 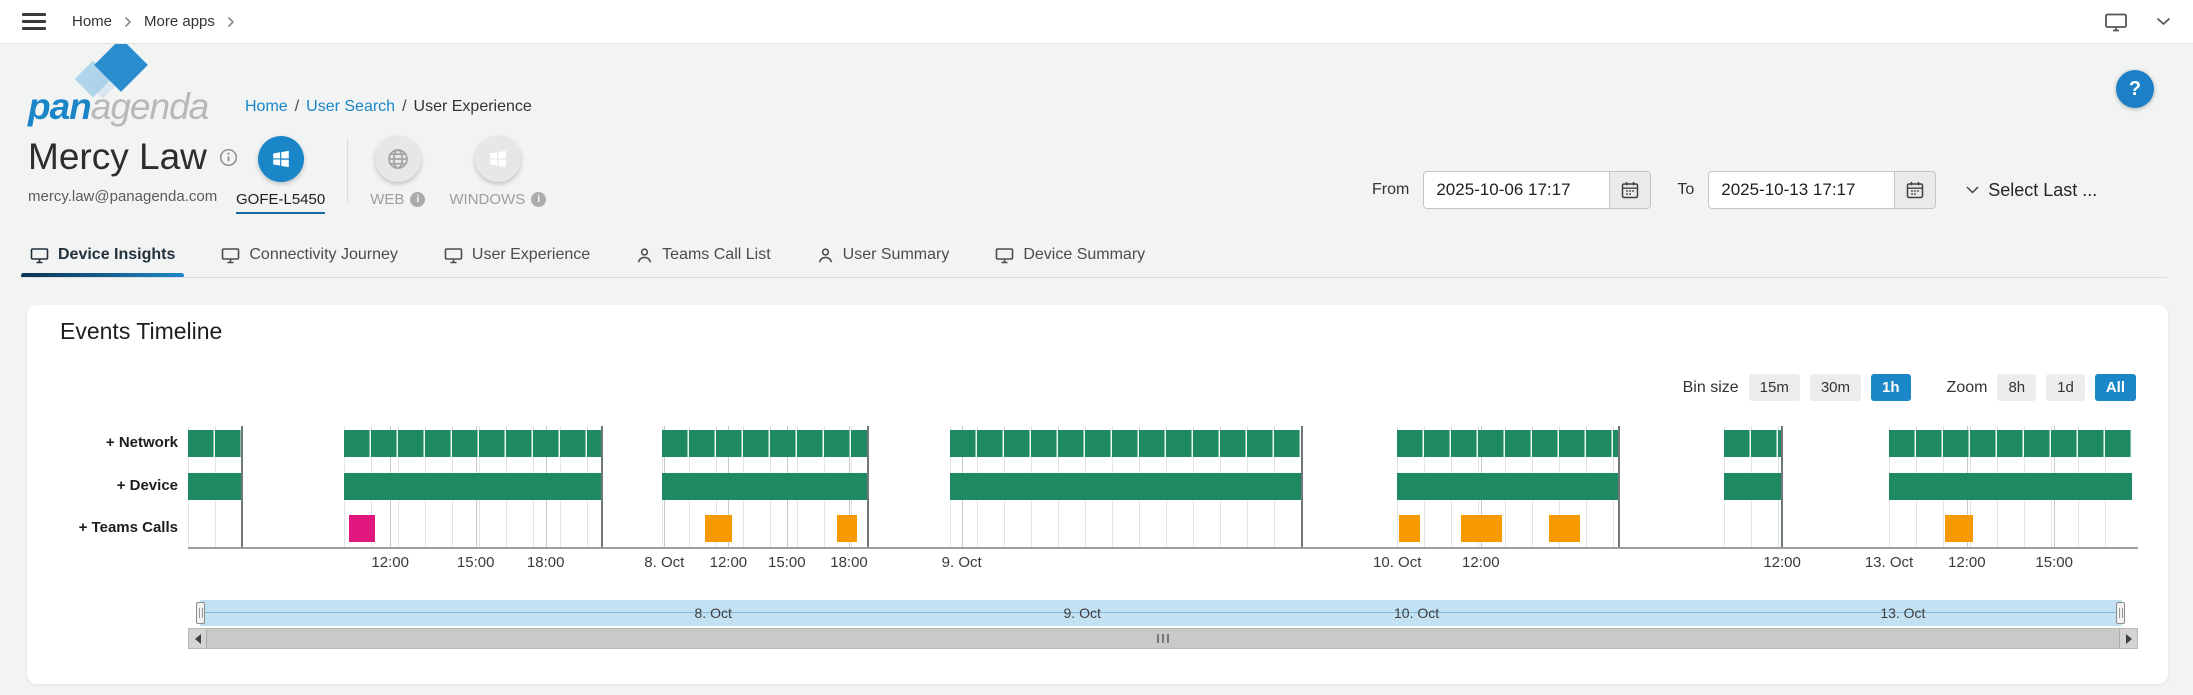 What do you see at coordinates (961, 562) in the screenshot?
I see `x-axis-label: 9. Oct` at bounding box center [961, 562].